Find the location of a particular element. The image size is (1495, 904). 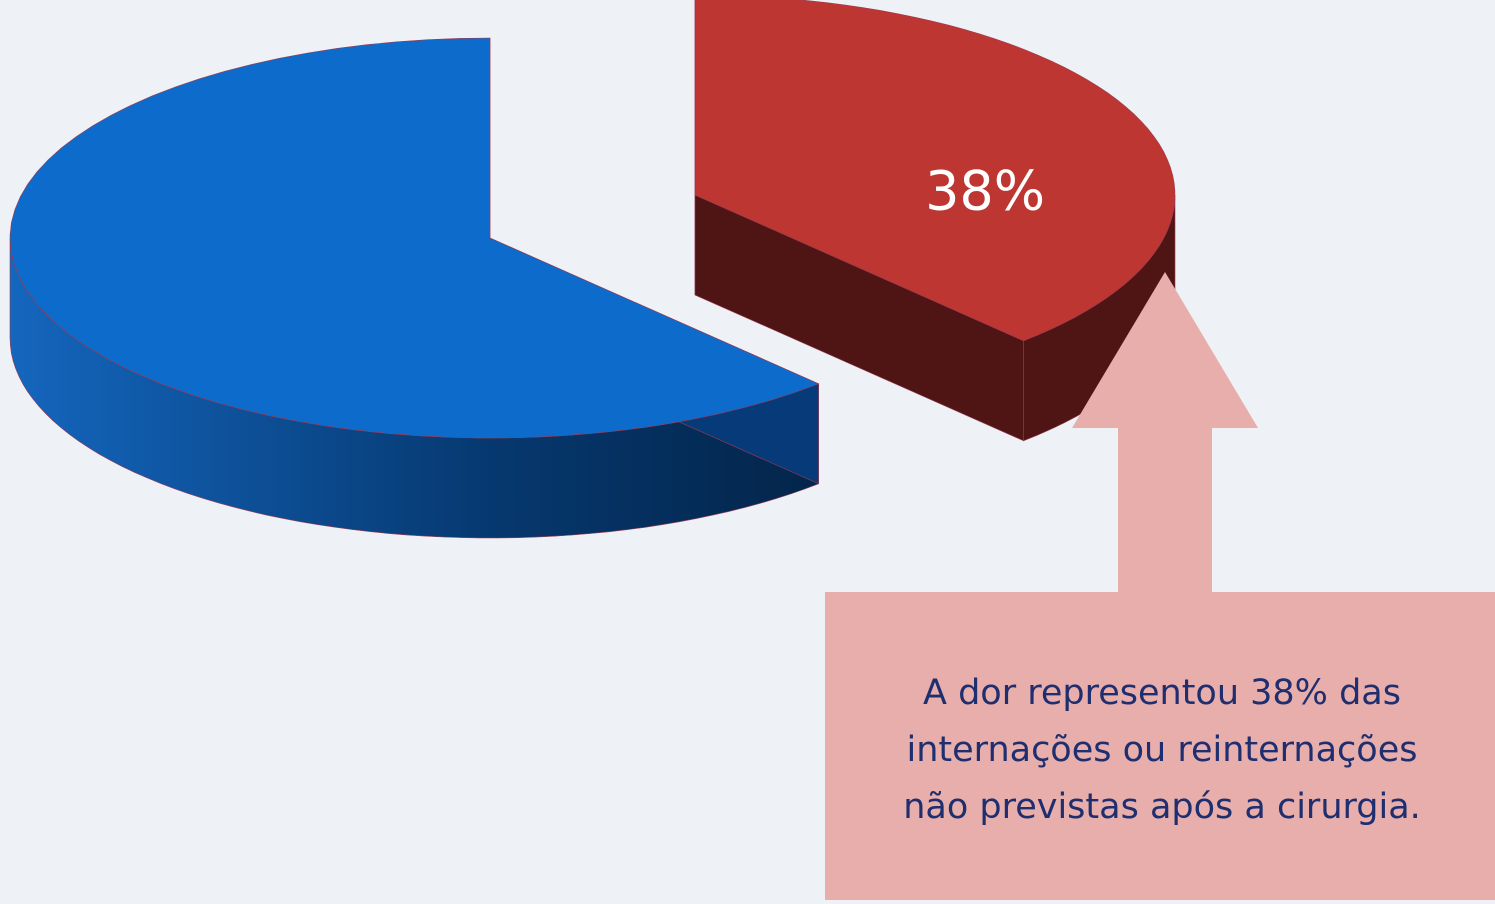

annotation-line: A dor representou 38% das is located at coordinates (1162, 693).